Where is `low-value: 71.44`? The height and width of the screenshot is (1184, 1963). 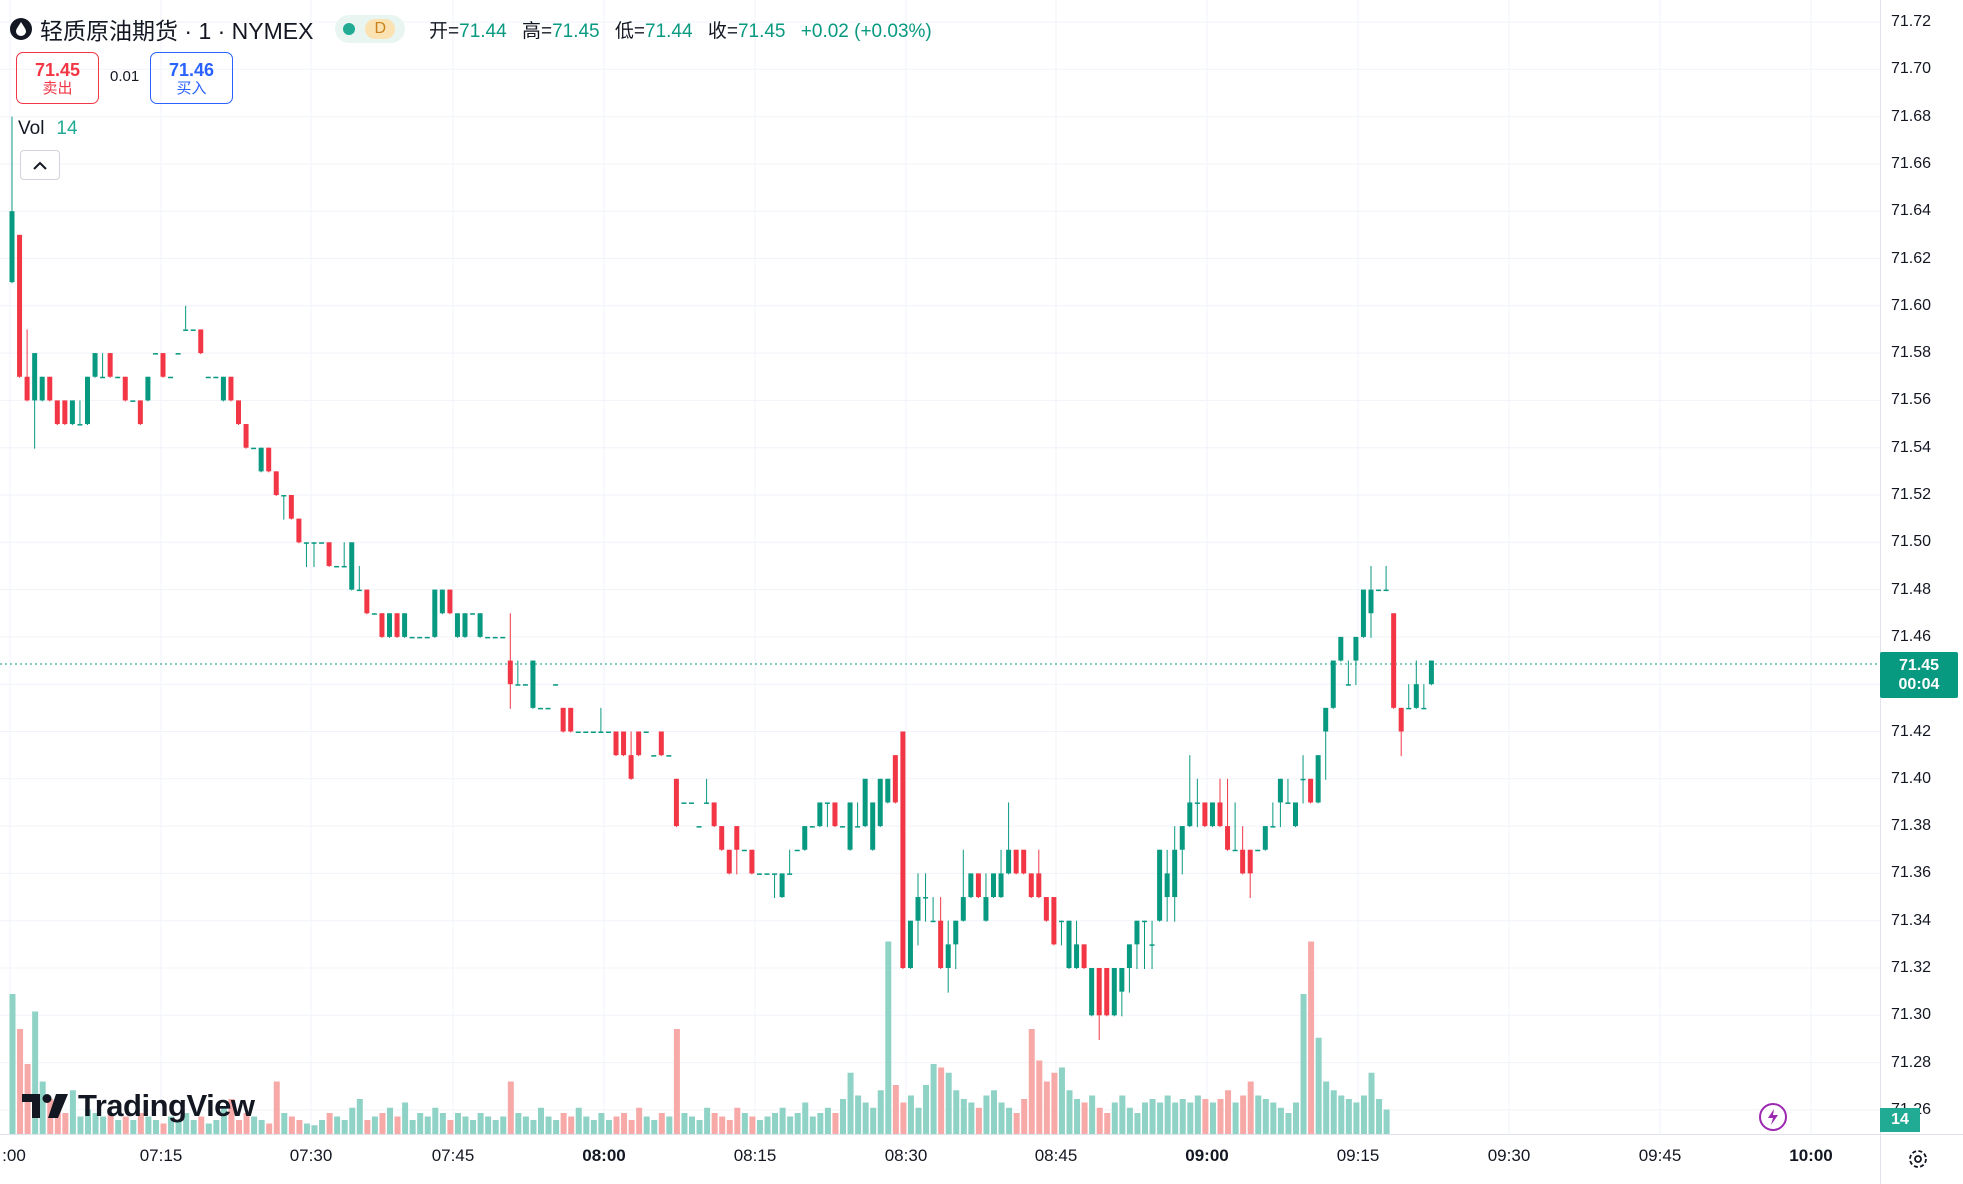
low-value: 71.44 is located at coordinates (669, 31).